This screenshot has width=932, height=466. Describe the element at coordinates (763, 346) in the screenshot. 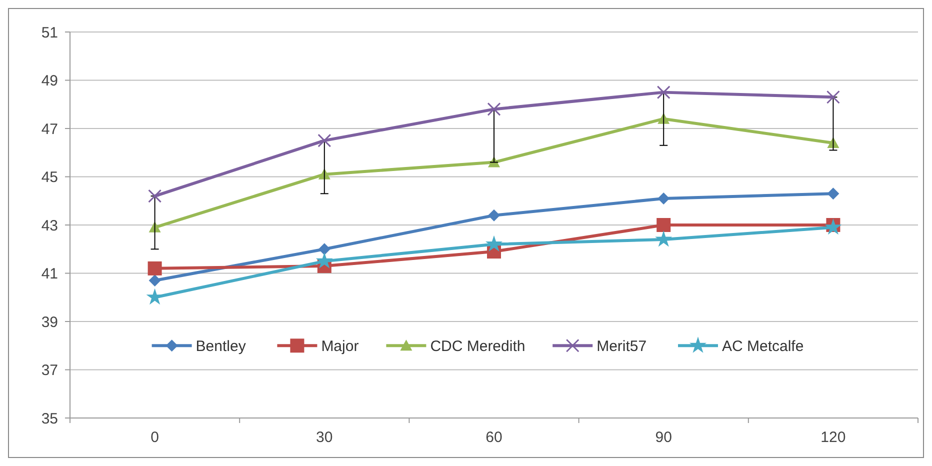

I see `legend-label: AC Metcalfe` at that location.